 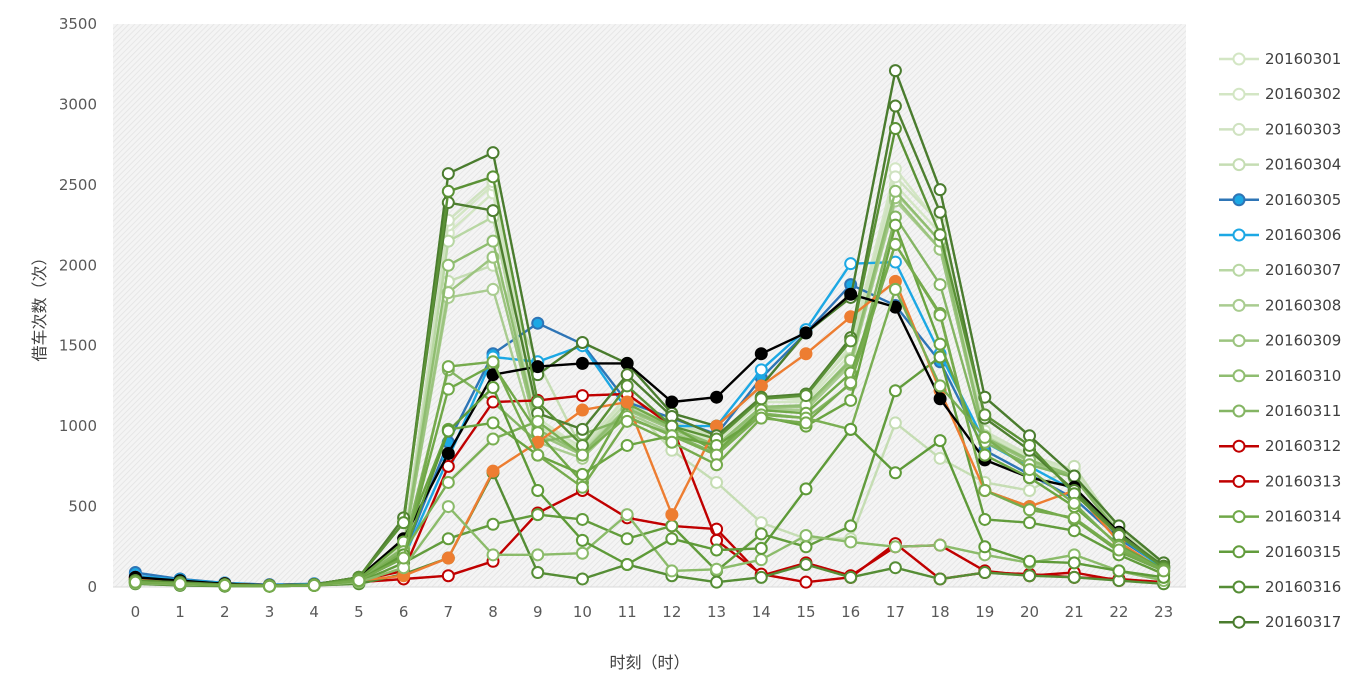 I want to click on legend-label: 20160317, so click(x=1303, y=622).